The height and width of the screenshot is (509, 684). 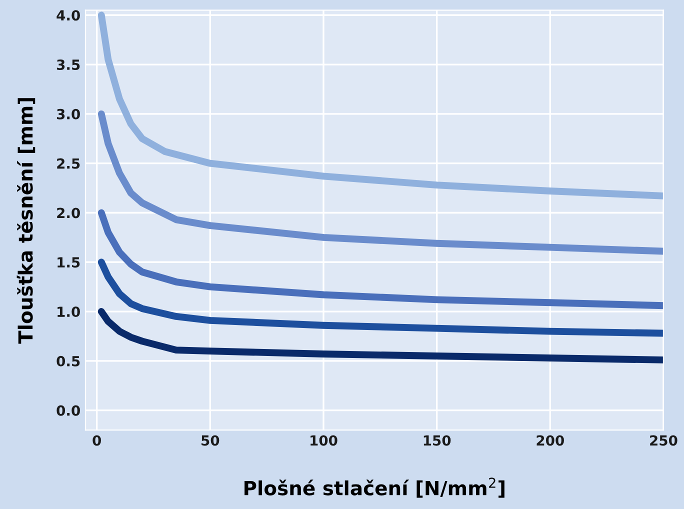 What do you see at coordinates (374, 488) in the screenshot?
I see `x-axis-title: Plošné stlačení [N/mm$^{2}$]` at bounding box center [374, 488].